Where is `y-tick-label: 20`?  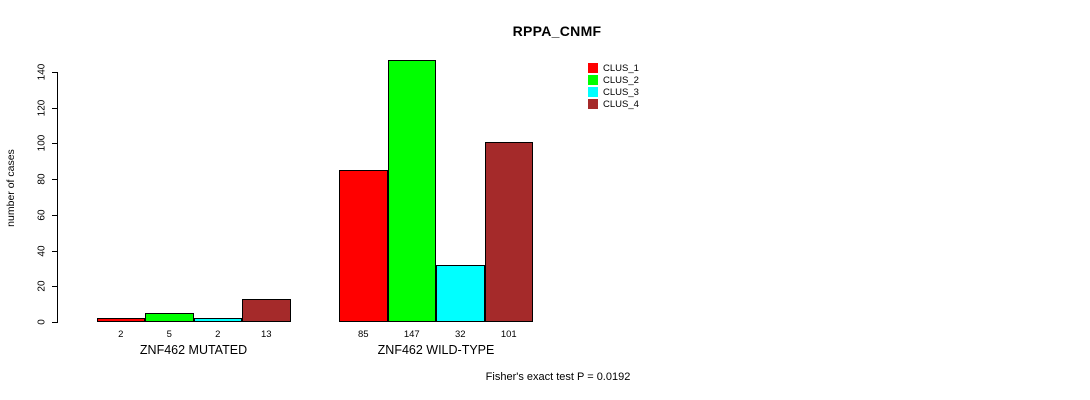
y-tick-label: 20 is located at coordinates (42, 286).